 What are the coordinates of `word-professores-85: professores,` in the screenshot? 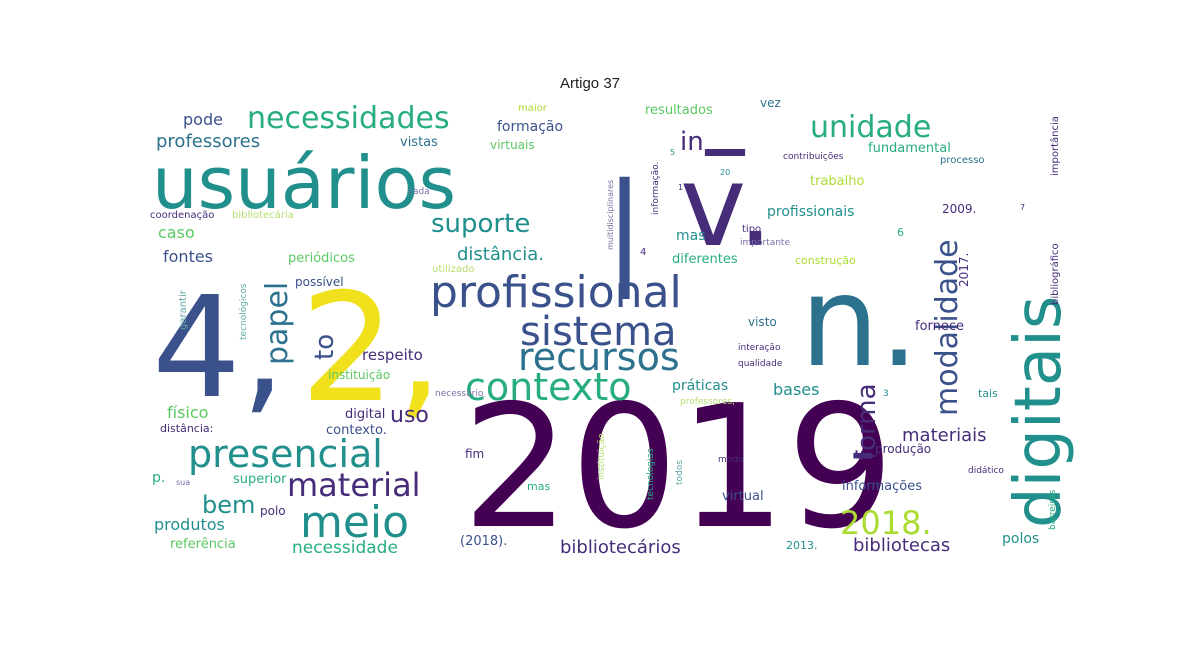 It's located at (707, 402).